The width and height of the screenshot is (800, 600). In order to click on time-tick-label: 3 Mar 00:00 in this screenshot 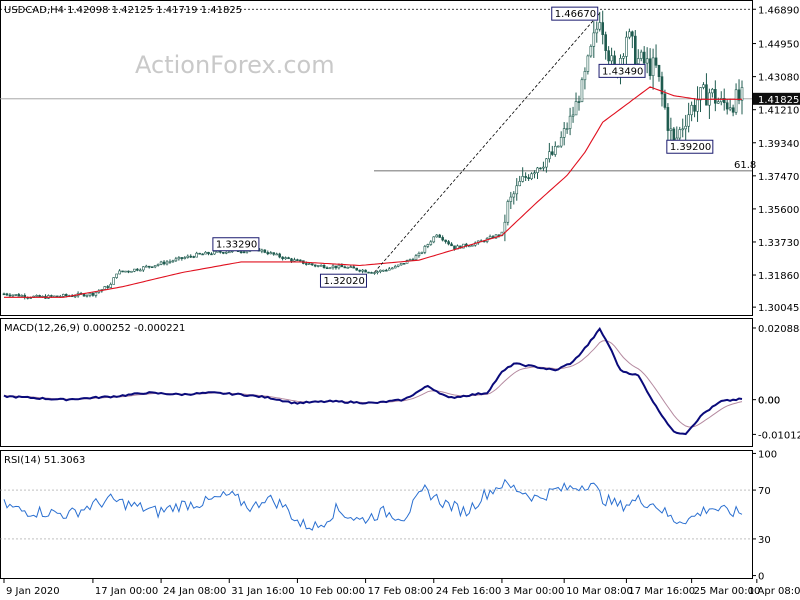, I will do `click(534, 591)`.